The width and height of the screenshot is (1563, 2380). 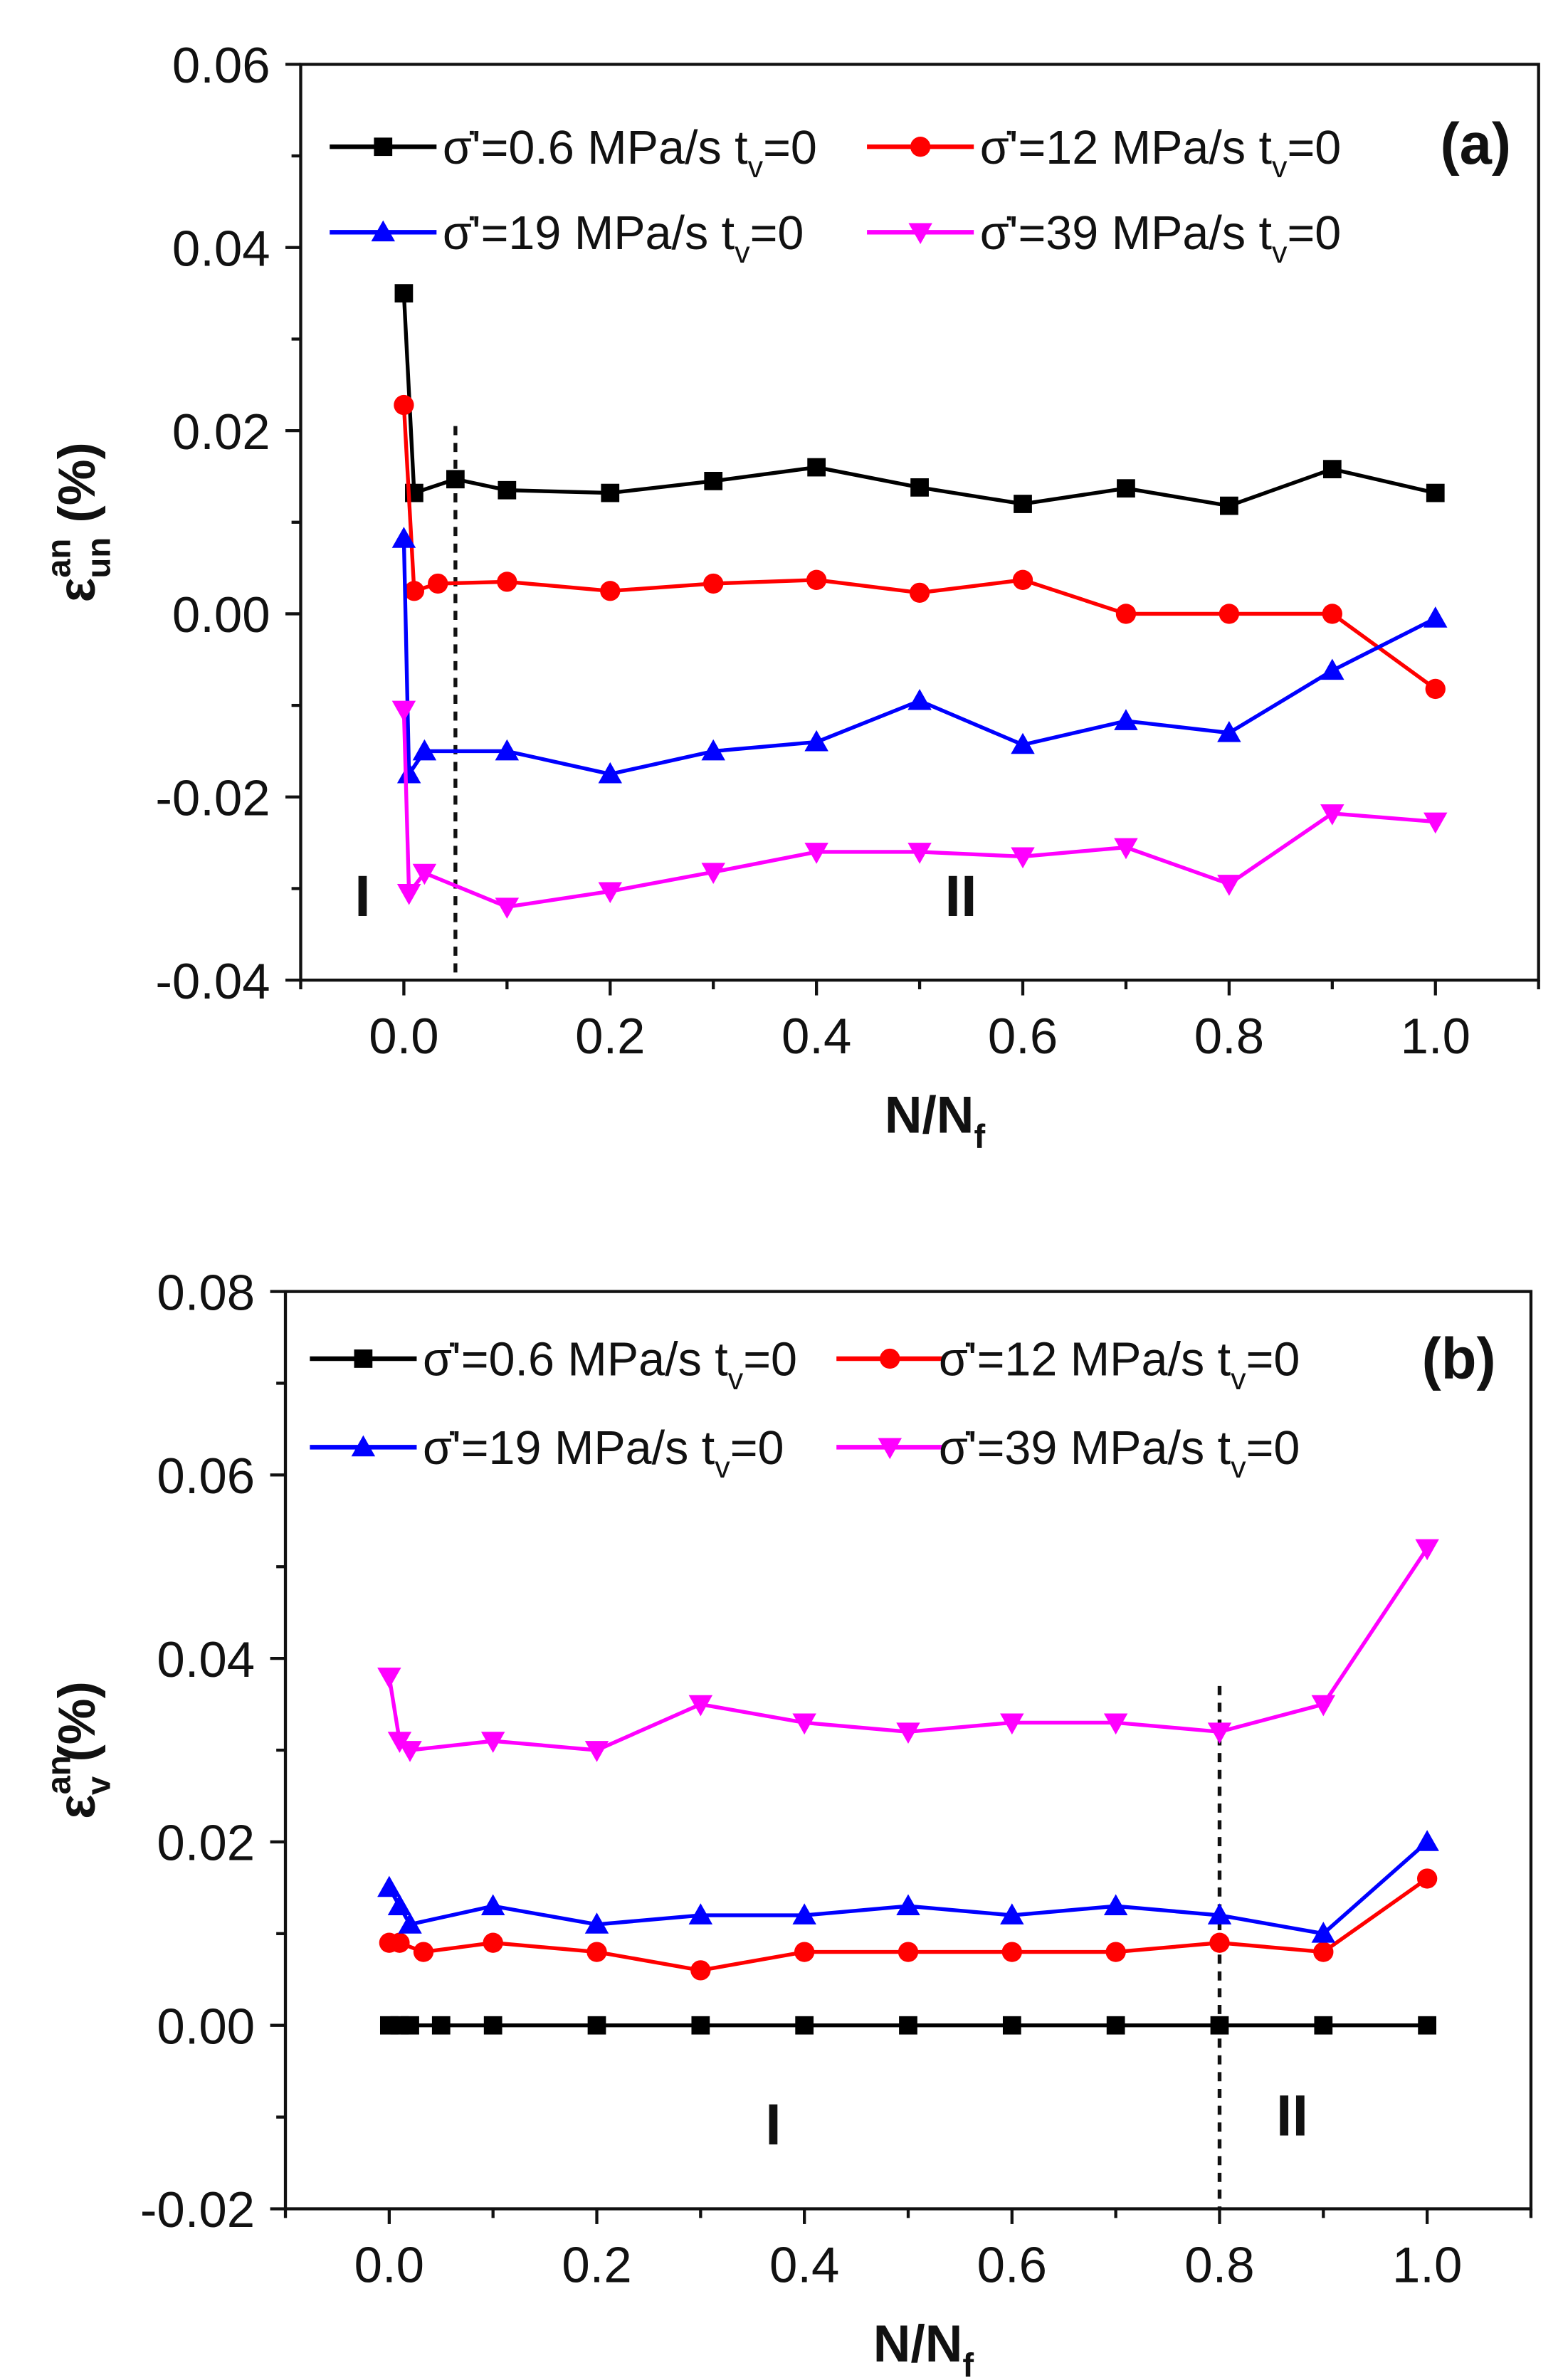 I want to click on y-axis-label: εan v (%), so click(x=78, y=1750).